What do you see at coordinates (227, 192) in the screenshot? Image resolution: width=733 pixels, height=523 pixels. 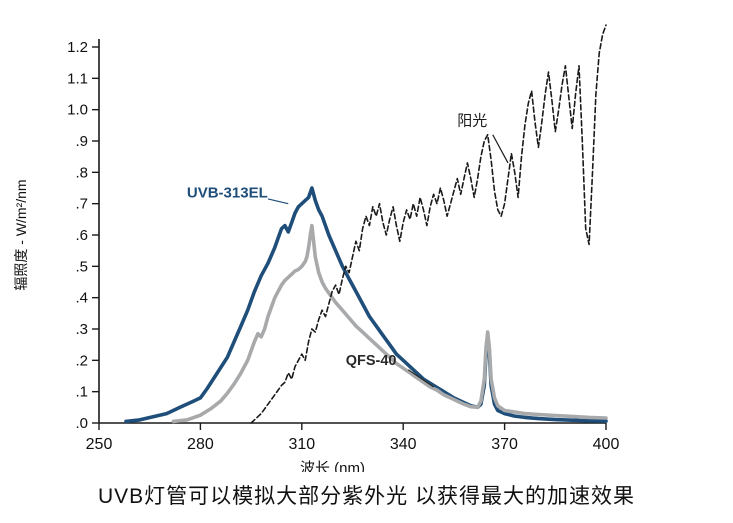 I see `annotation-uvb-313el: UVB-313EL` at bounding box center [227, 192].